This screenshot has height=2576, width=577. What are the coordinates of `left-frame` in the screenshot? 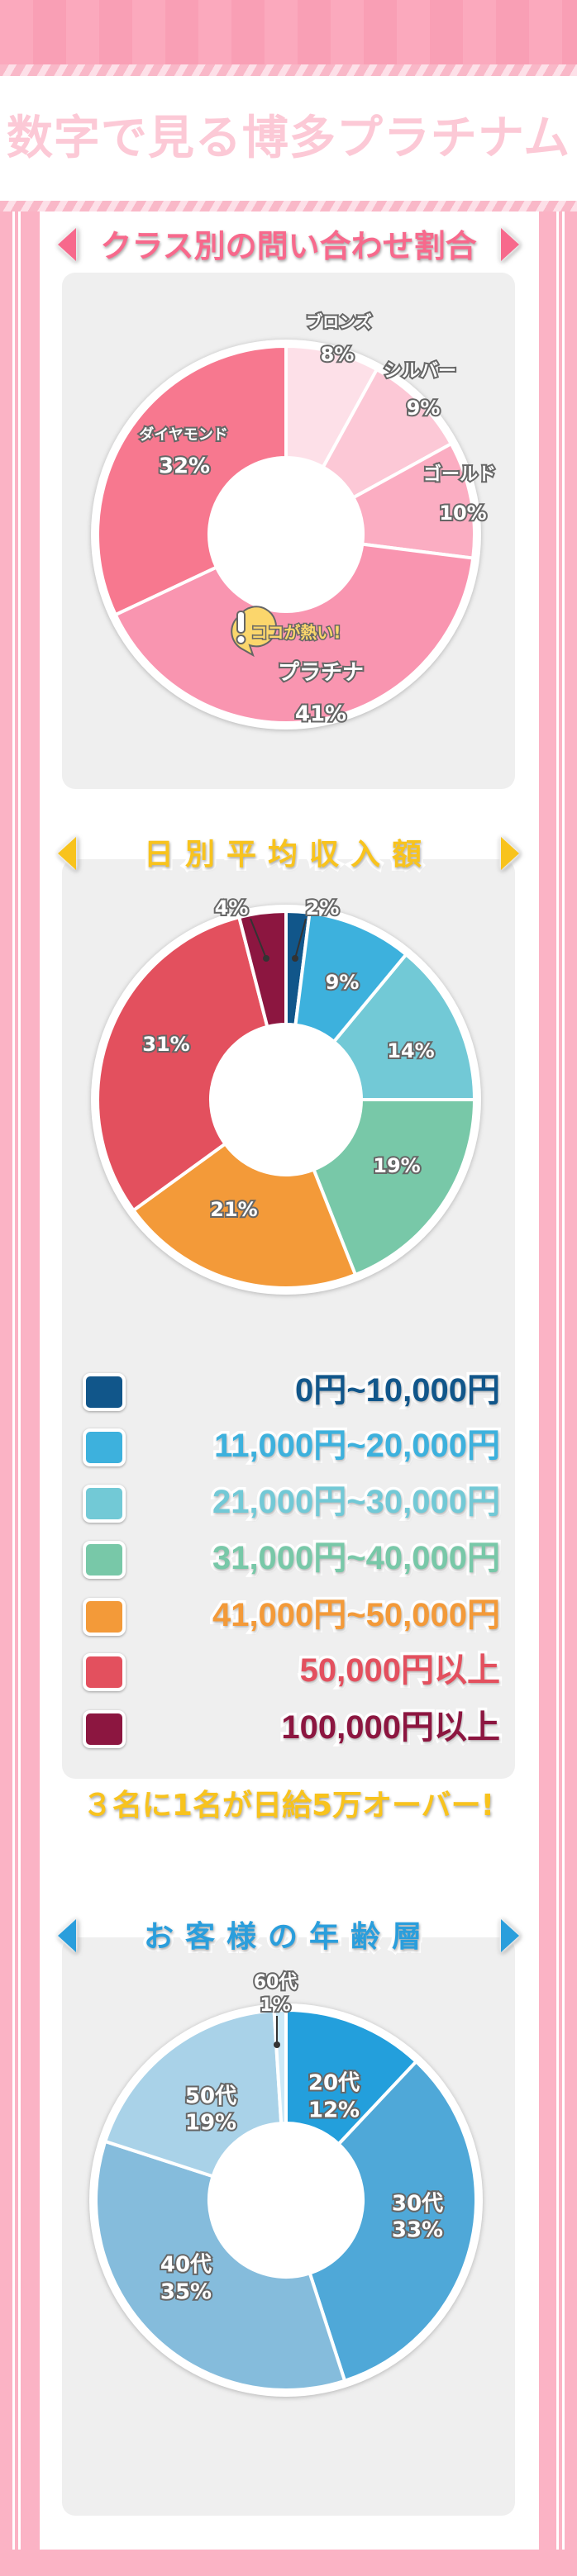 It's located at (20, 1384).